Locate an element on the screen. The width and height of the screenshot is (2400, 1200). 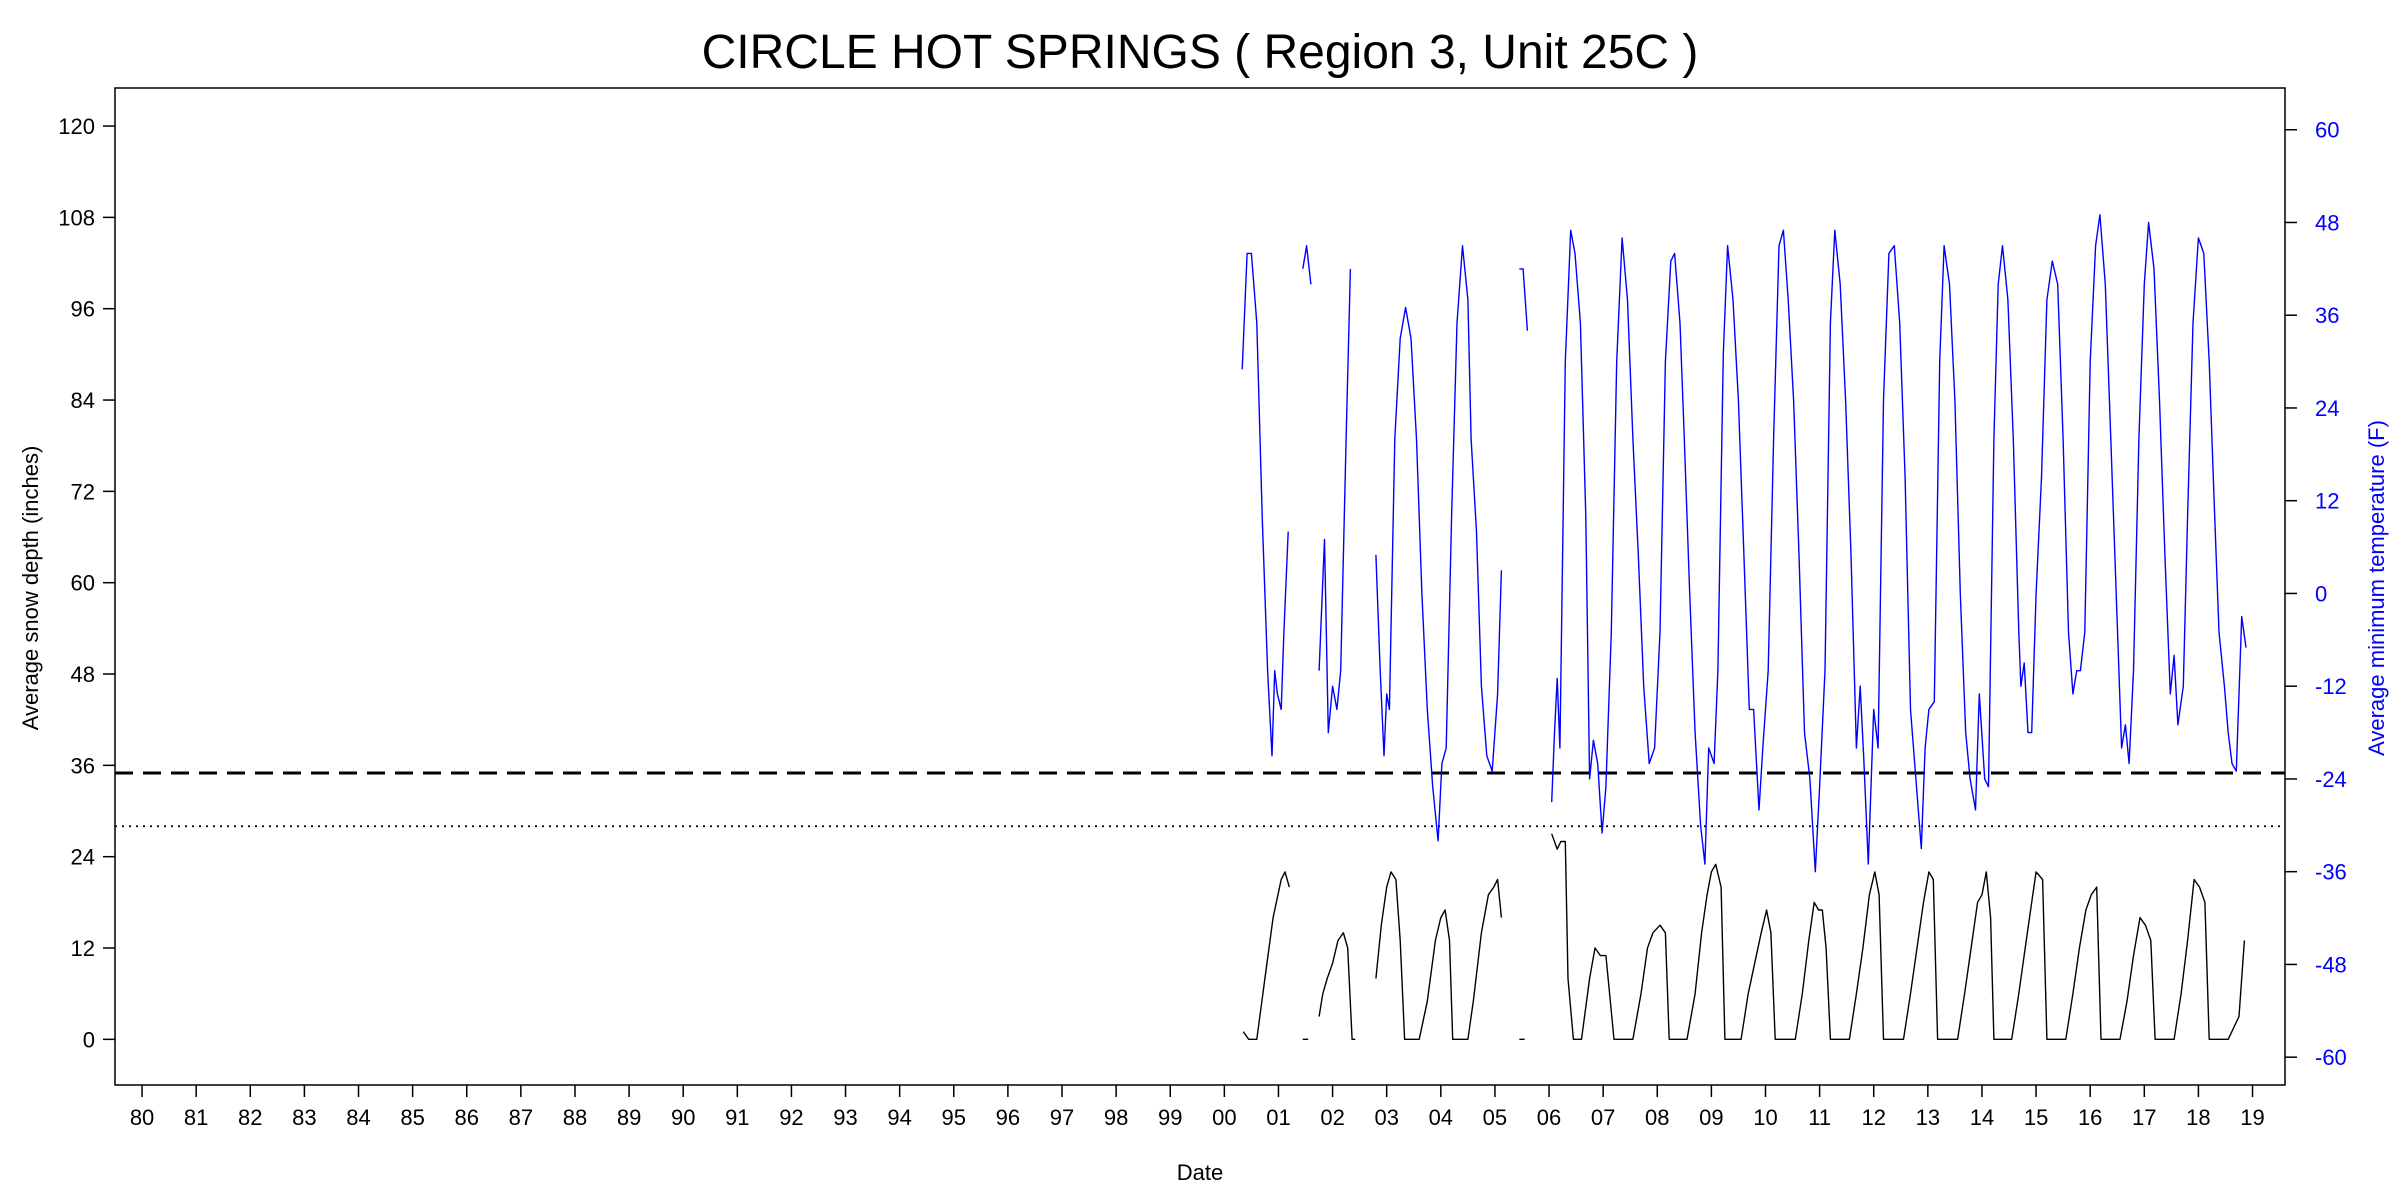
x-tick-label: 89 is located at coordinates (629, 1117).